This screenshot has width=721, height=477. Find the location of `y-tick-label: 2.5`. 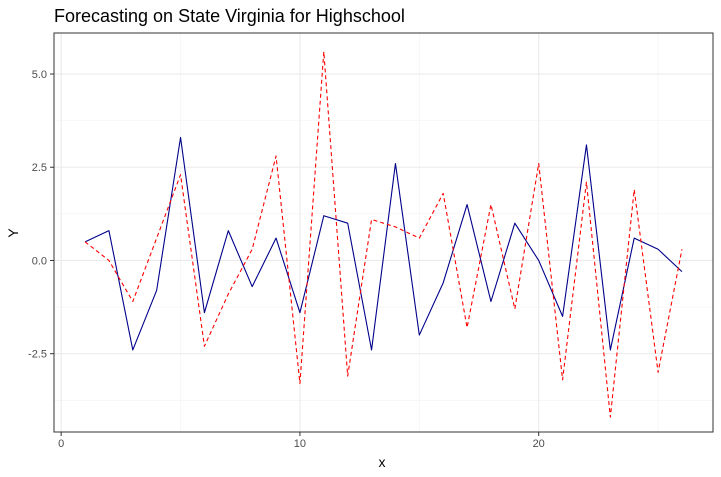

y-tick-label: 2.5 is located at coordinates (39, 168).